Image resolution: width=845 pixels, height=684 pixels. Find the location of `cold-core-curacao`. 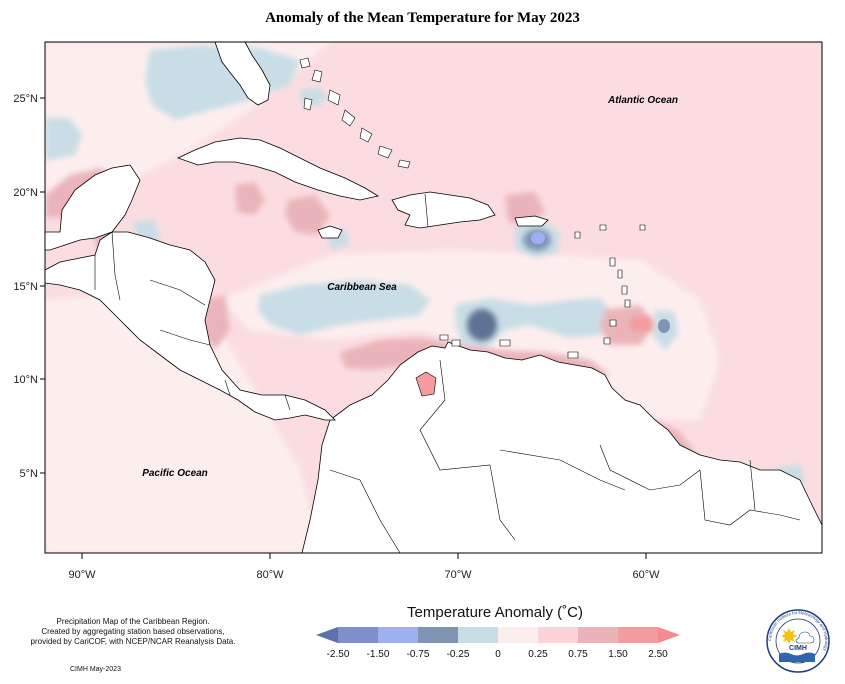

cold-core-curacao is located at coordinates (482, 325).